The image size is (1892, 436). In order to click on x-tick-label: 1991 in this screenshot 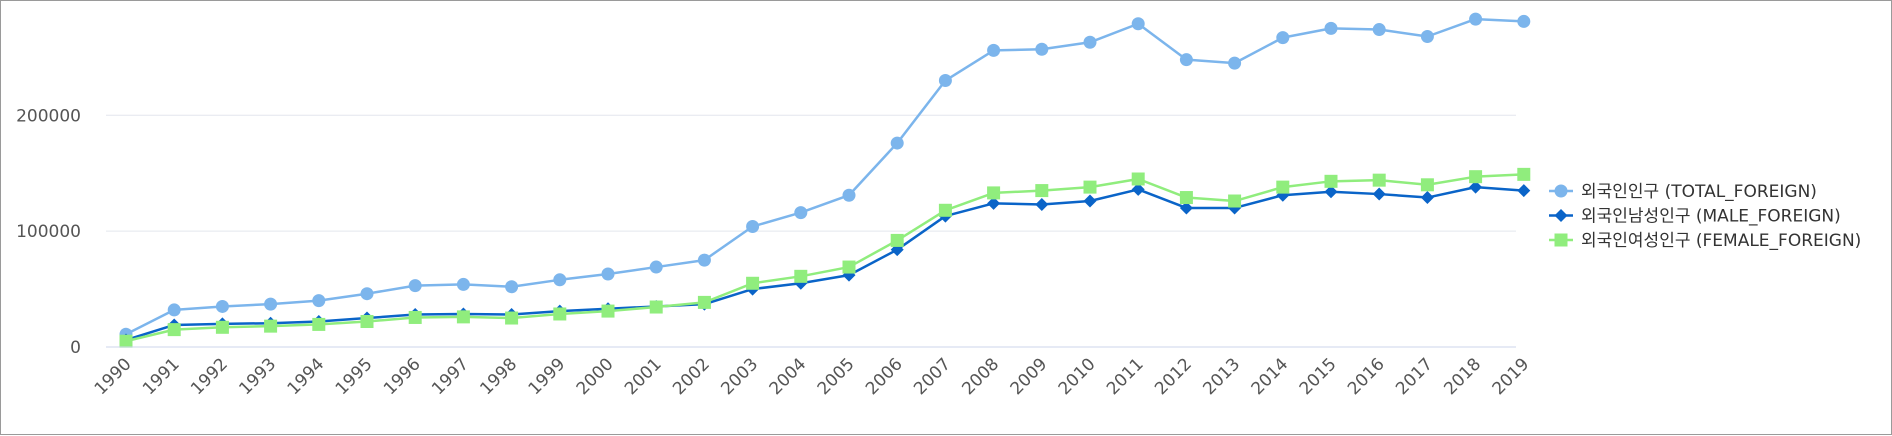, I will do `click(161, 376)`.